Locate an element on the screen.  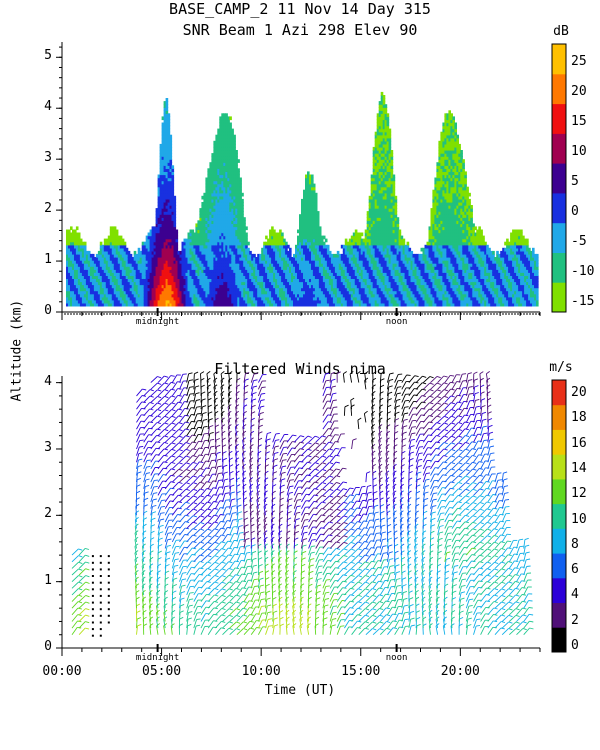
chart-title-line1: BASE_CAMP_2 11 Nov 14 Day 315 is located at coordinates (300, 9).